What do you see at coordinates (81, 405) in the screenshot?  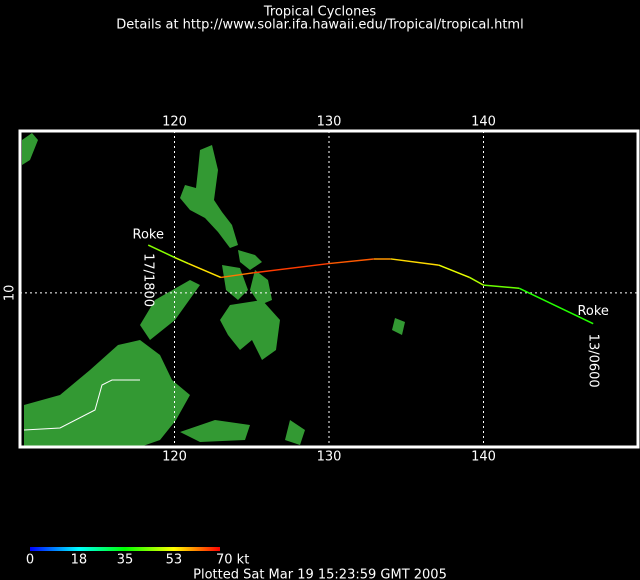 I see `border-line` at bounding box center [81, 405].